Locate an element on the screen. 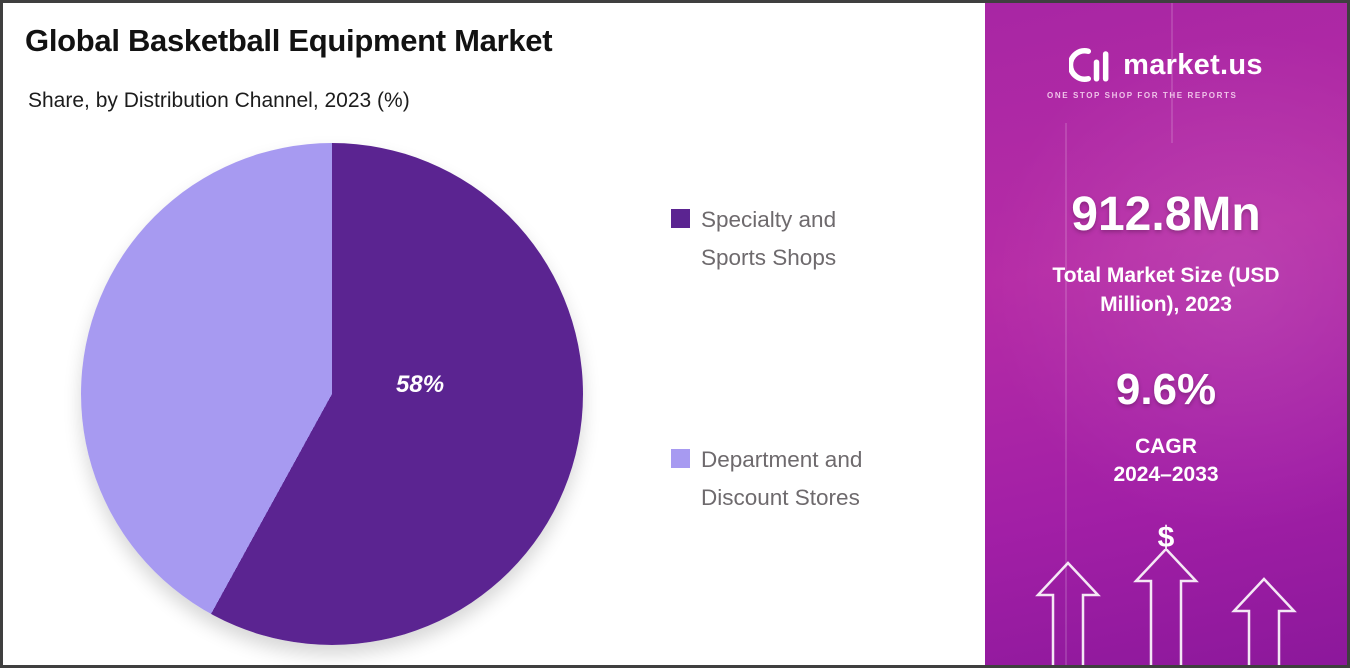 The height and width of the screenshot is (668, 1350). legend-item-department-discount-stores: Department and Discount Stores is located at coordinates (786, 479).